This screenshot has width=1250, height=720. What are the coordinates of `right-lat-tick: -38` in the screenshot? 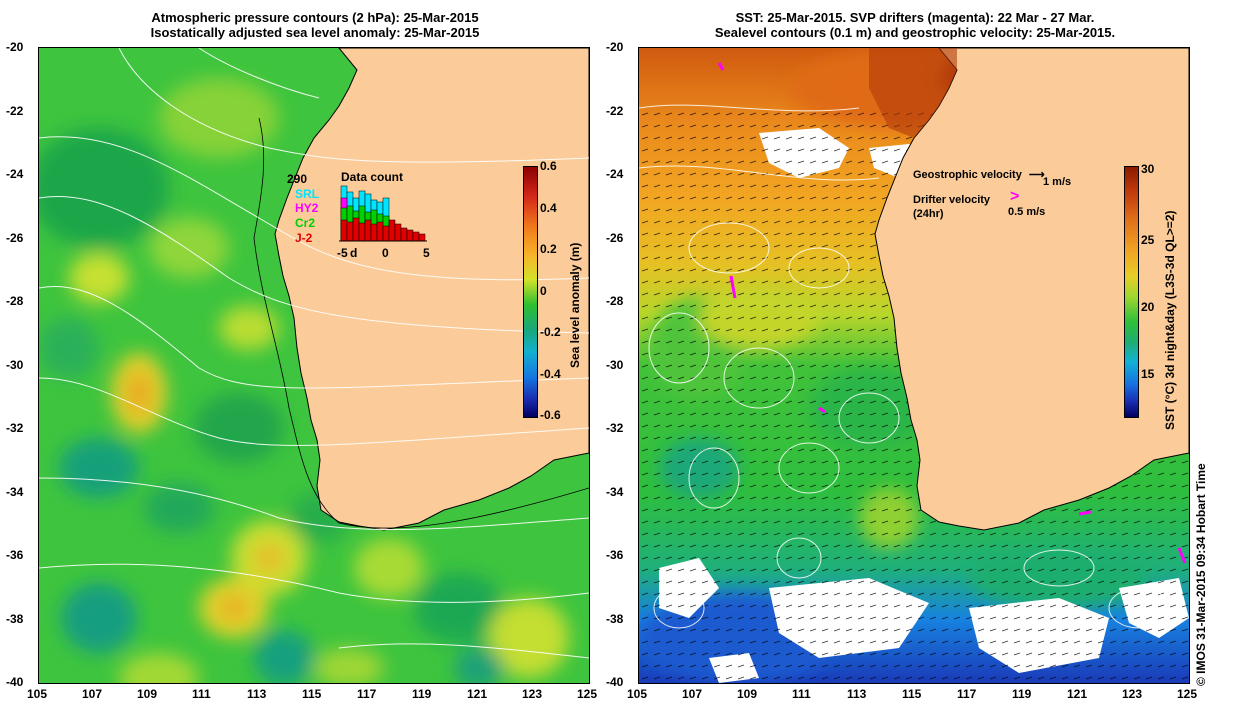 It's located at (615, 618).